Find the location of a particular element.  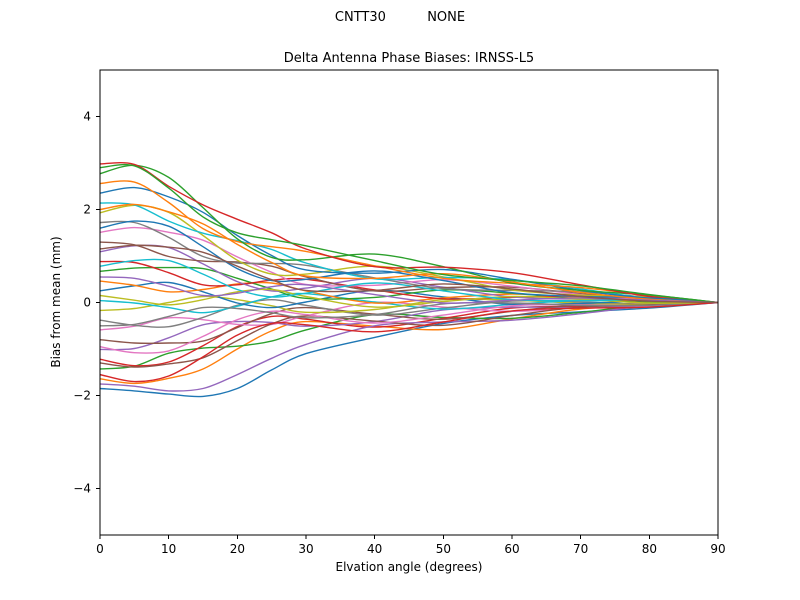

y-tick-label: −4 is located at coordinates (82, 489).